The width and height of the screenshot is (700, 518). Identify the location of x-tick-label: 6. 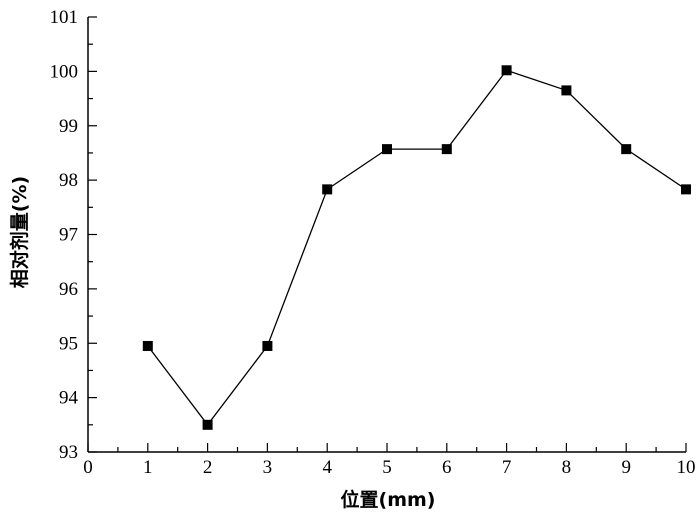
(447, 467).